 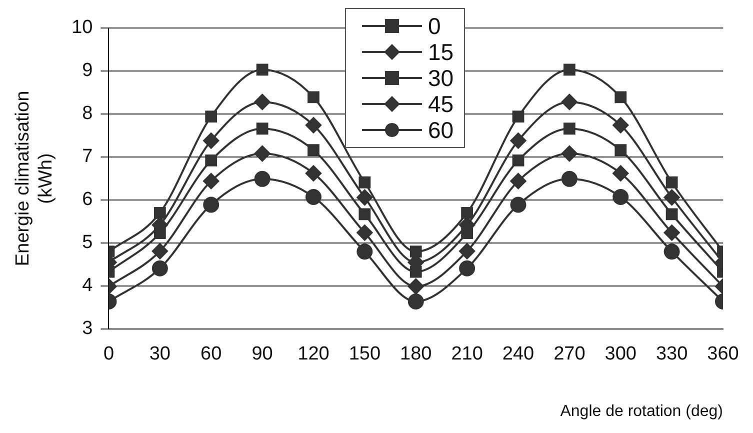 What do you see at coordinates (723, 354) in the screenshot?
I see `x-tick-label: 360` at bounding box center [723, 354].